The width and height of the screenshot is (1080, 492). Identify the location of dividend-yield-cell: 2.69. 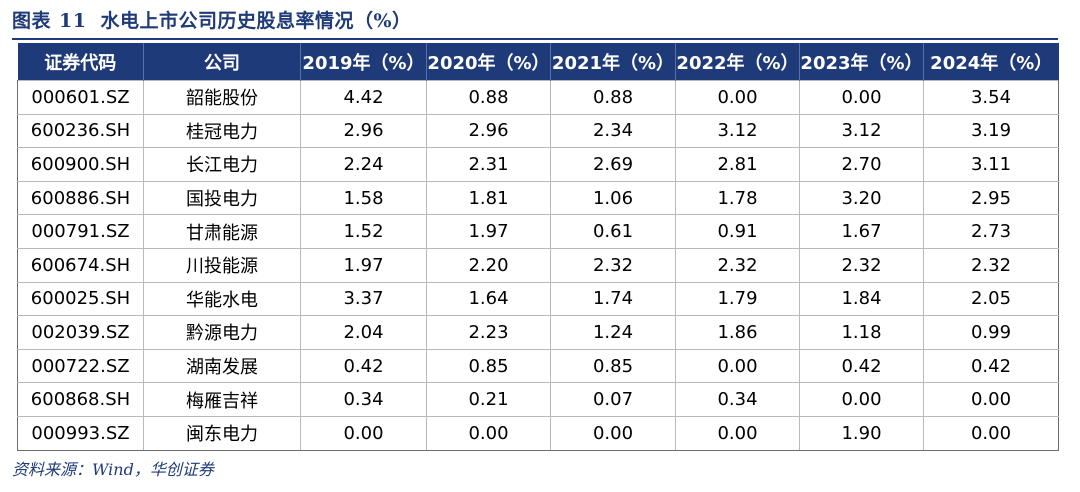
(613, 164).